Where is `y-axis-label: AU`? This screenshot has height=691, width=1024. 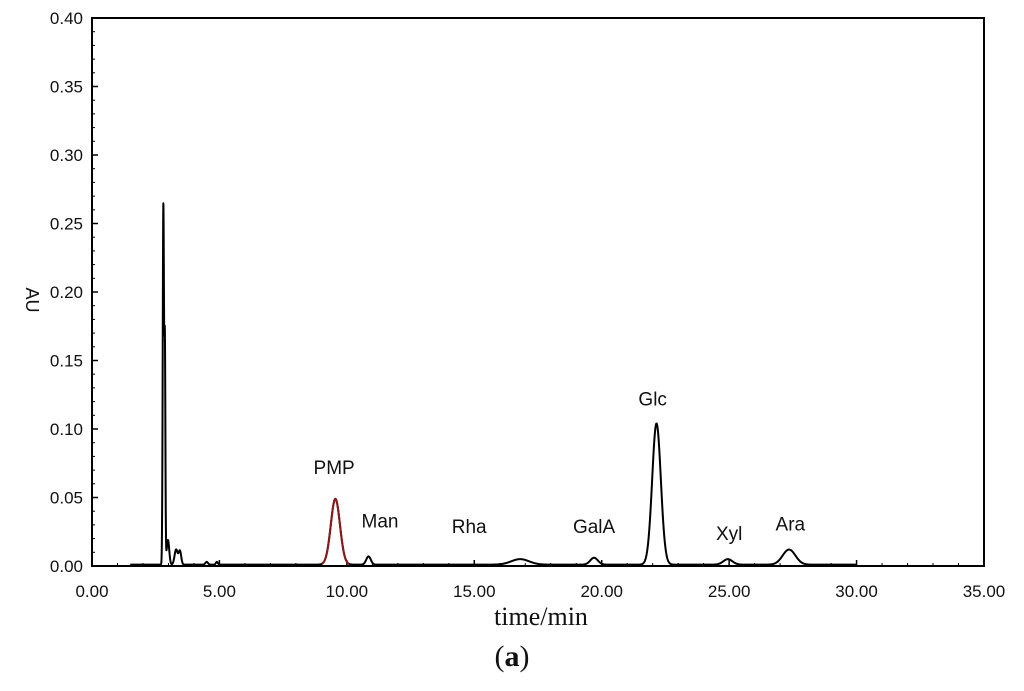
y-axis-label: AU is located at coordinates (32, 299).